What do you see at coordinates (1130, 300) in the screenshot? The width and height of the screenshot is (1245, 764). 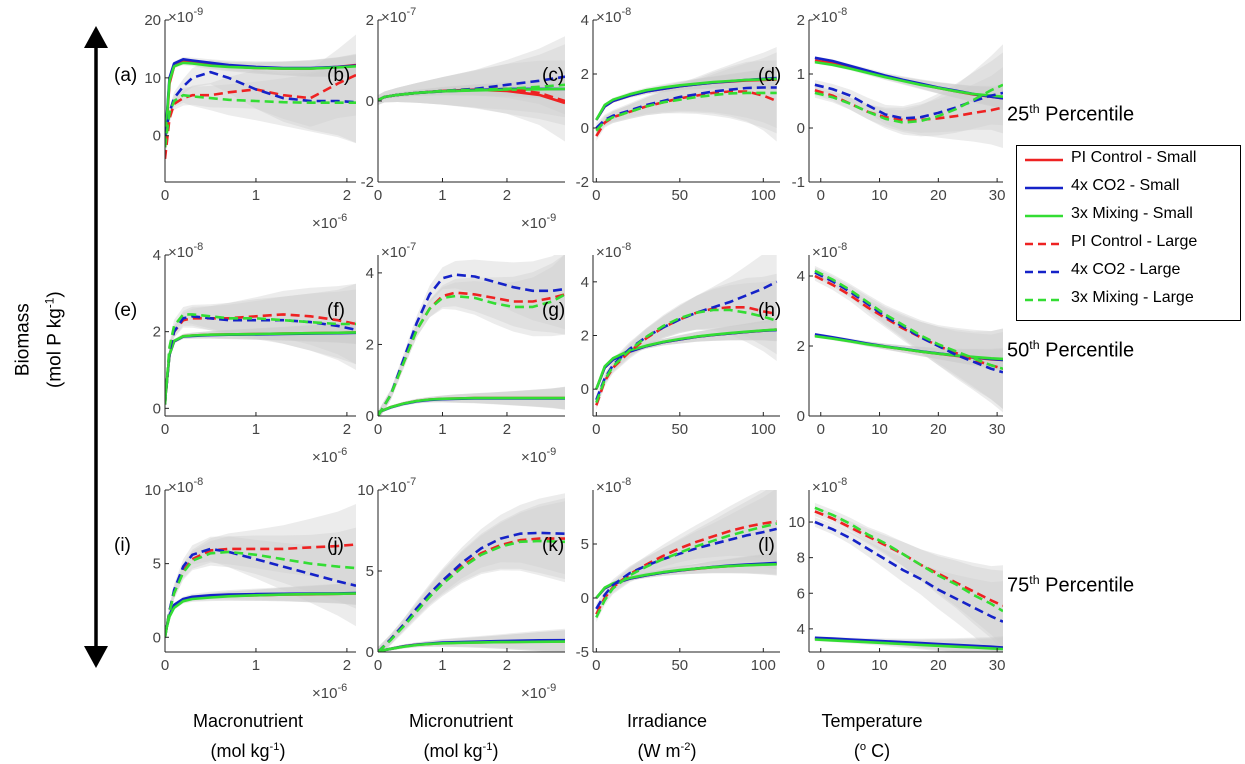 I see `legend-item-3x-mixing-large: 3x Mixing - Large` at bounding box center [1130, 300].